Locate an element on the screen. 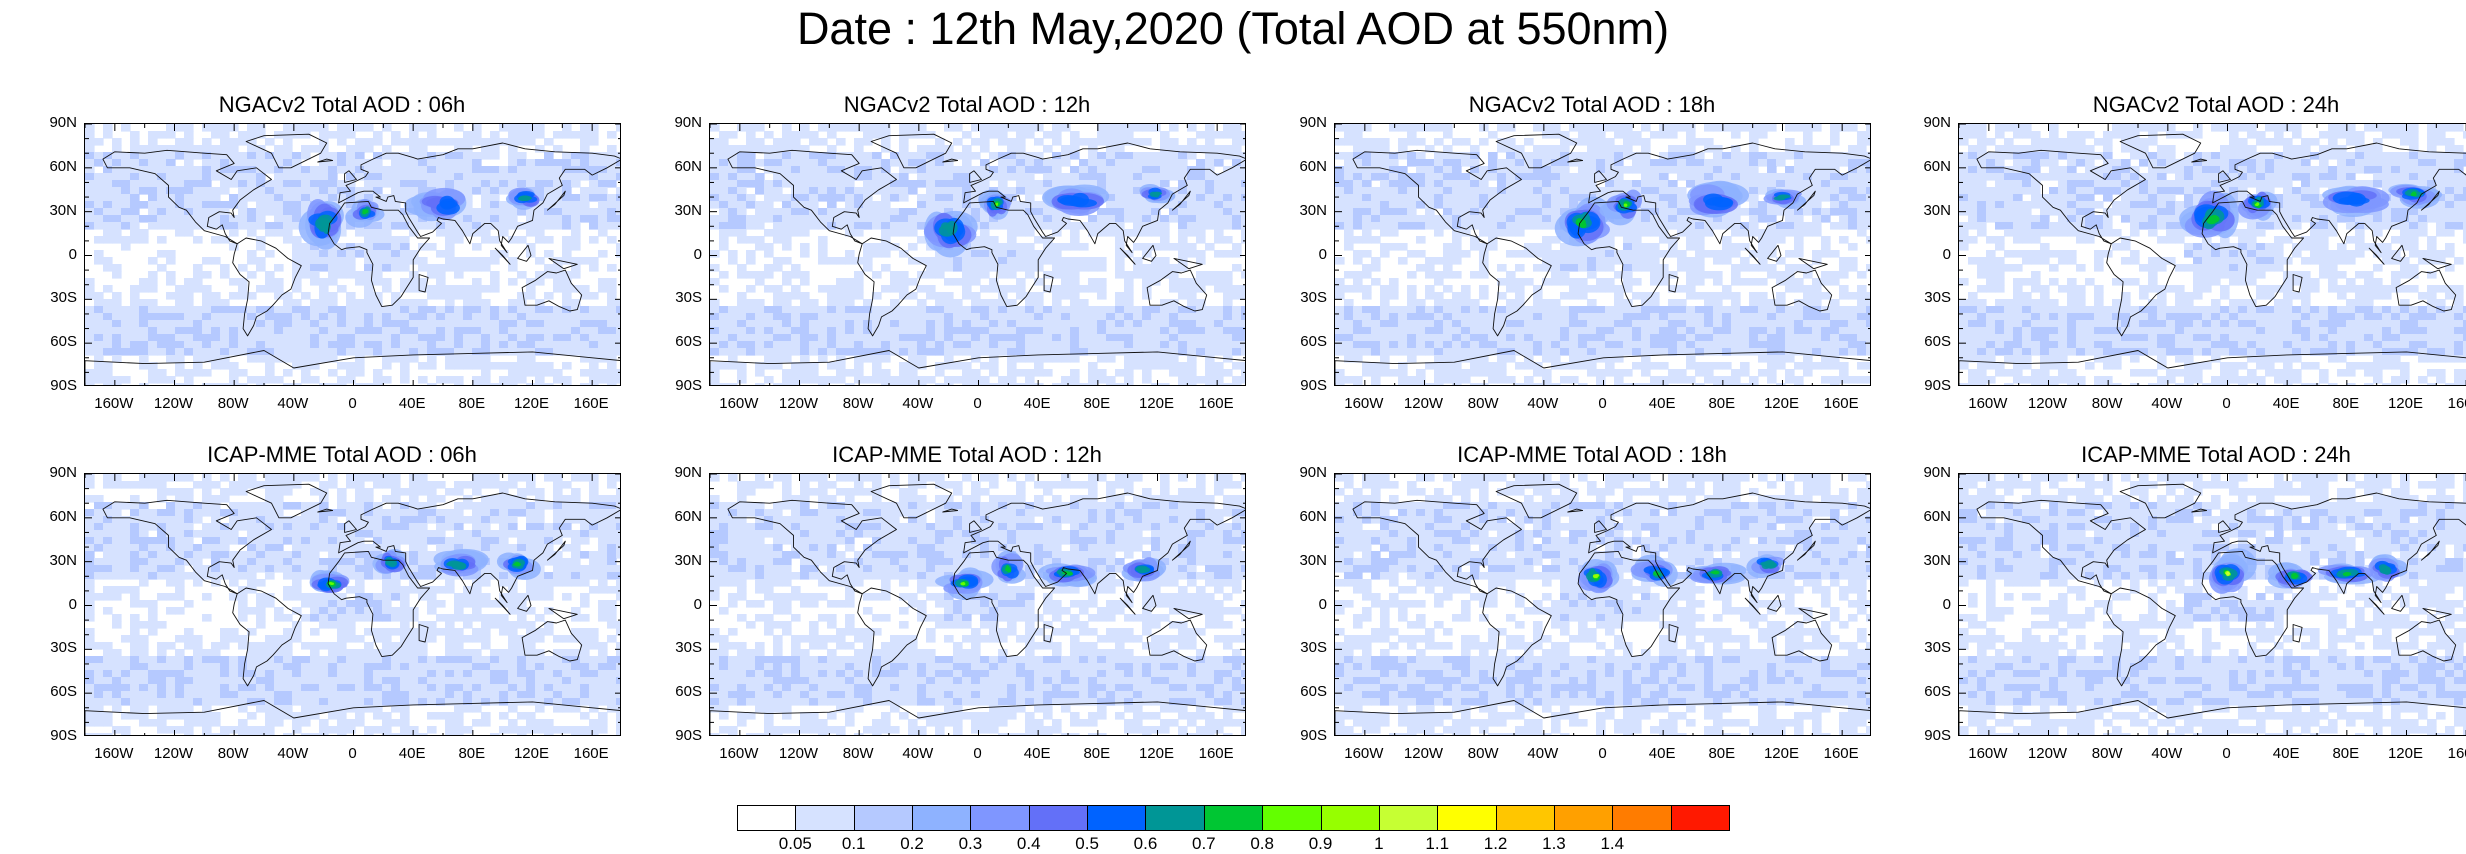  aod-plumes is located at coordinates (1681, 574).